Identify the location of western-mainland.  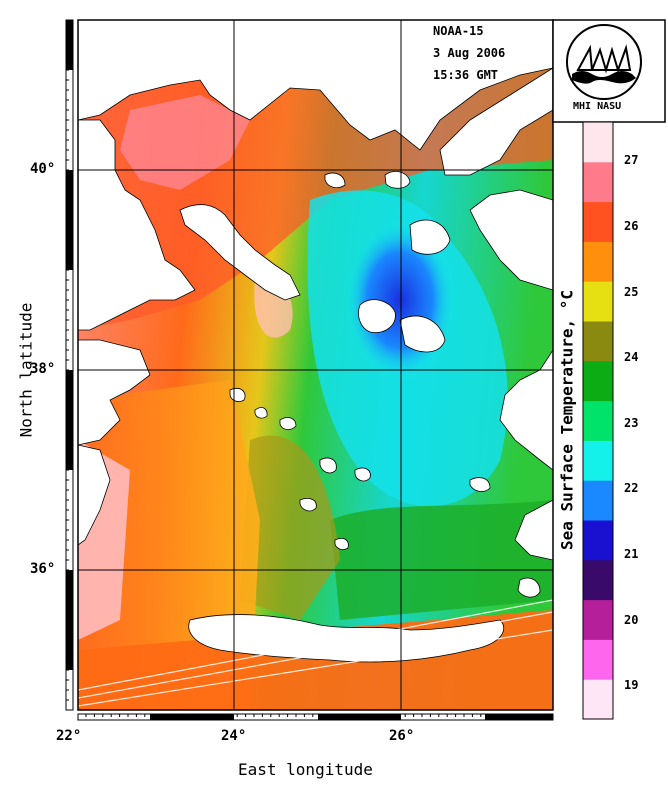
(137, 225).